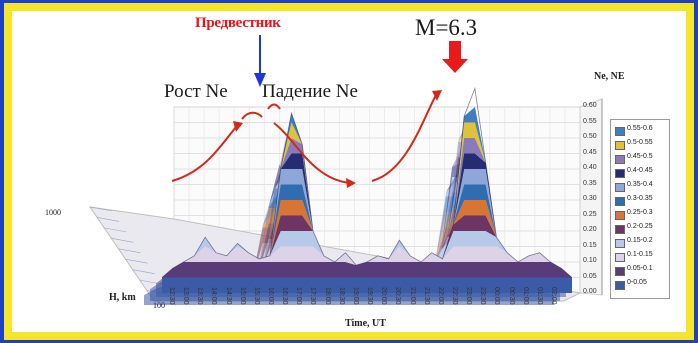 Image resolution: width=698 pixels, height=343 pixels. What do you see at coordinates (590, 136) in the screenshot?
I see `z-tick-label: 0.50` at bounding box center [590, 136].